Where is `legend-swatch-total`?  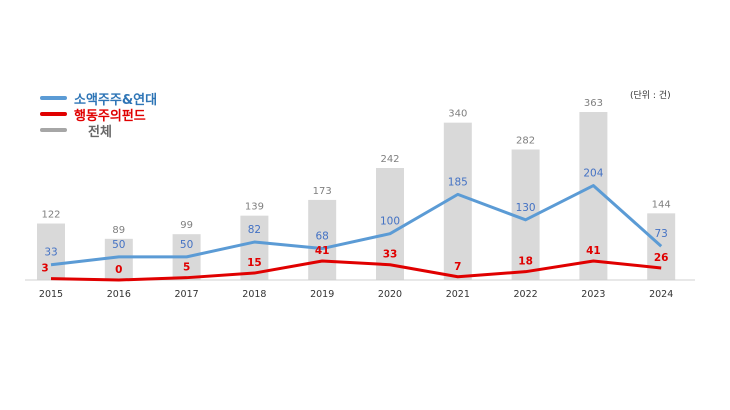 legend-swatch-total is located at coordinates (53, 130).